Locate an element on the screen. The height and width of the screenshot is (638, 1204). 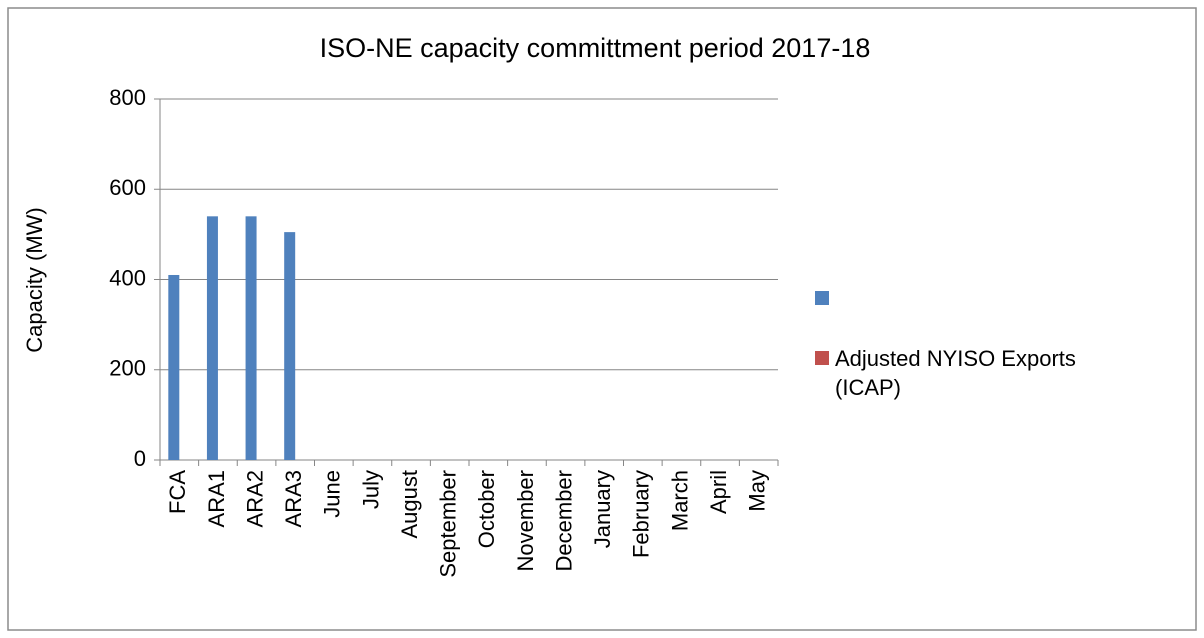
x-tick-label: December is located at coordinates (563, 520).